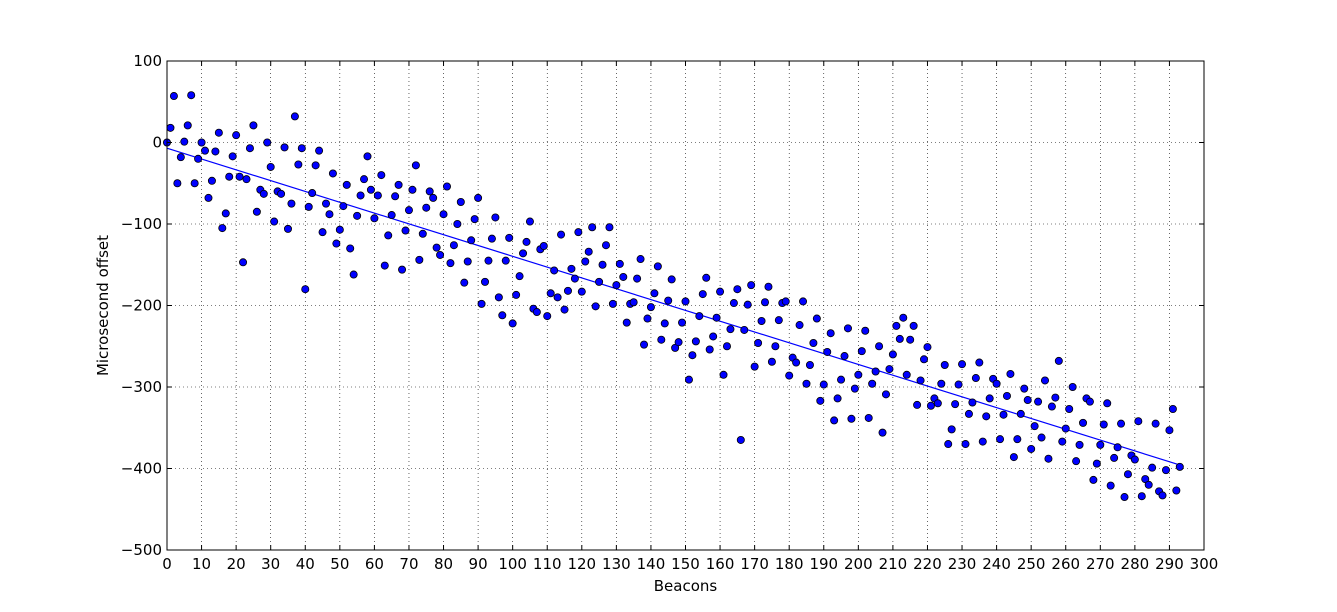 Image resolution: width=1337 pixels, height=612 pixels. Describe the element at coordinates (103, 305) in the screenshot. I see `y-axis-label: Microsecond offset` at that location.